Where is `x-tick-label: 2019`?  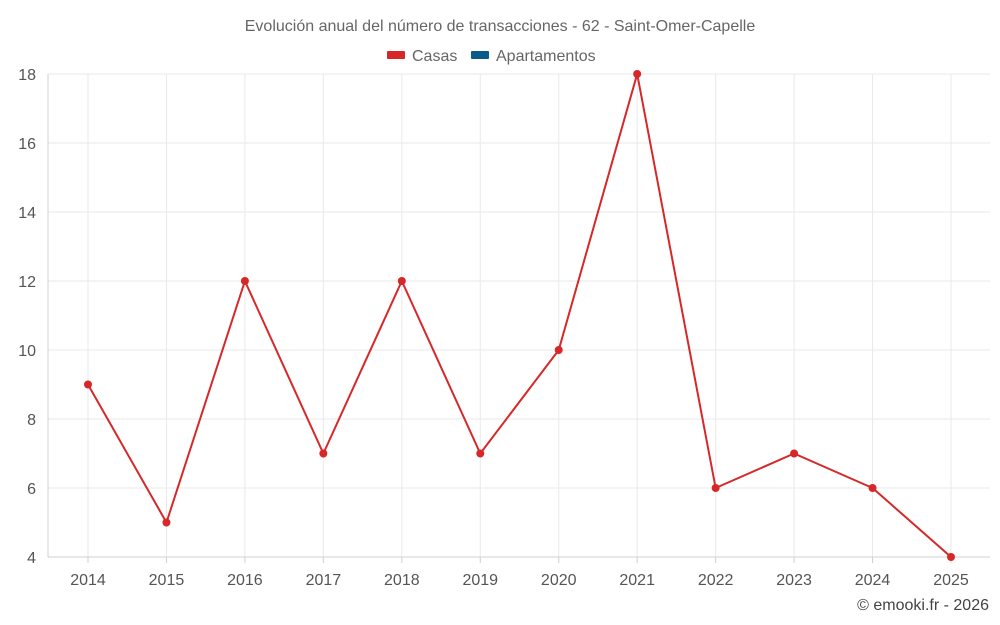
x-tick-label: 2019 is located at coordinates (480, 580).